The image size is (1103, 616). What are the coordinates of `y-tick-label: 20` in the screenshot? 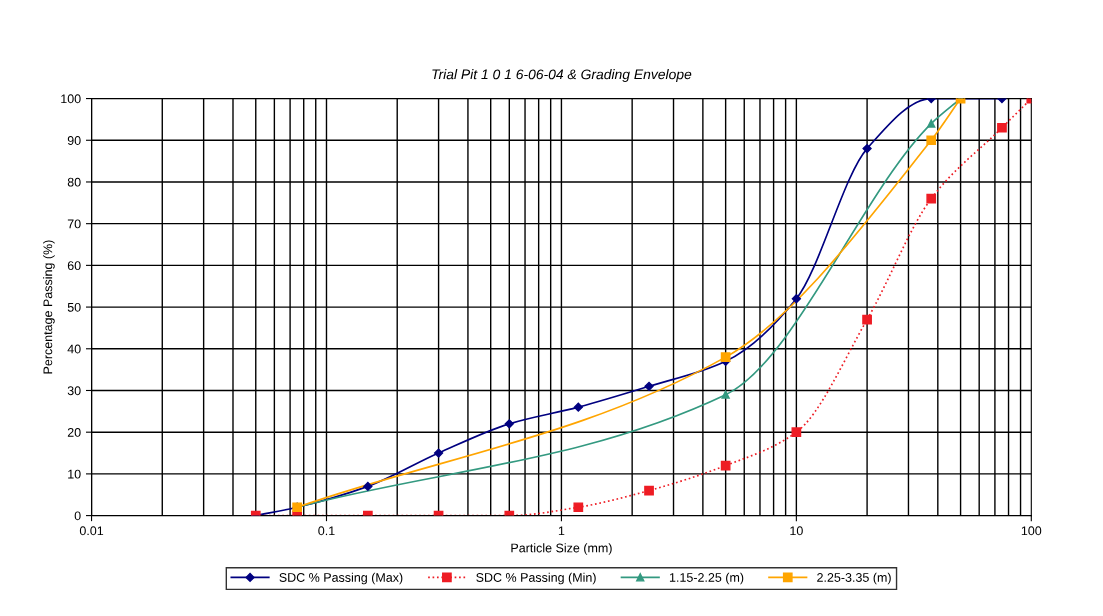 It's located at (74, 432).